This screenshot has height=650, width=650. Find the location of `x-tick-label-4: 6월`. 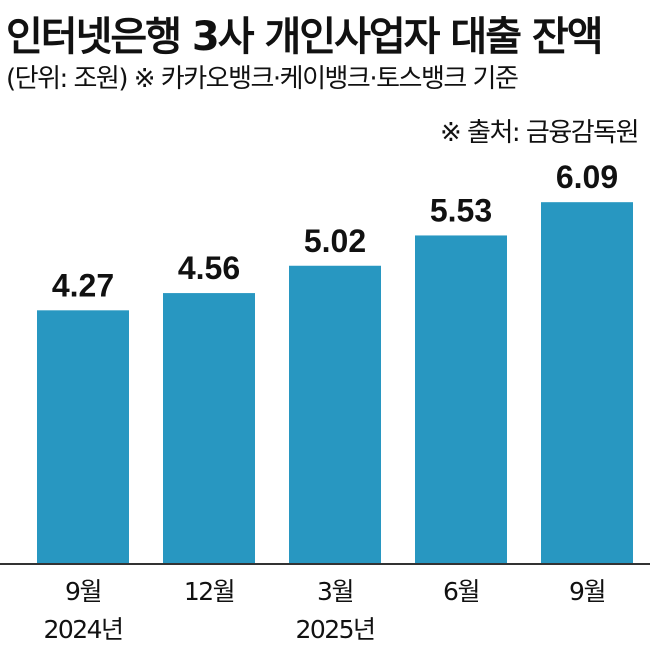

x-tick-label-4: 6월 is located at coordinates (461, 591).